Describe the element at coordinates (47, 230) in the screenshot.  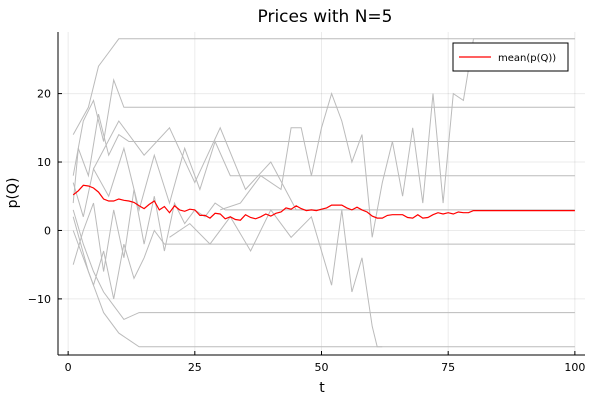
I see `y-tick-label: 0` at that location.